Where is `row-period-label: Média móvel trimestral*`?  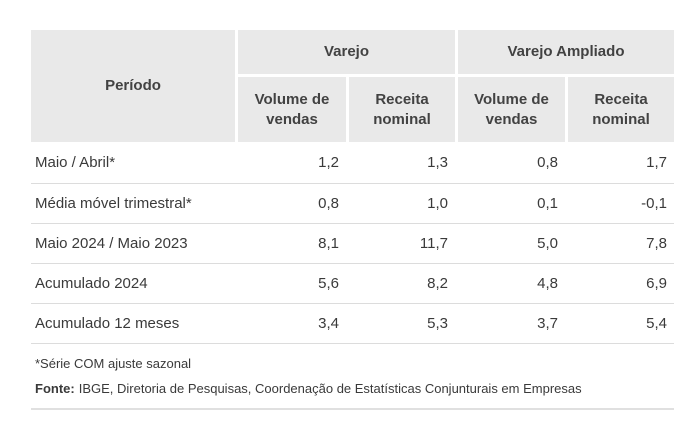 row-period-label: Média móvel trimestral* is located at coordinates (113, 203).